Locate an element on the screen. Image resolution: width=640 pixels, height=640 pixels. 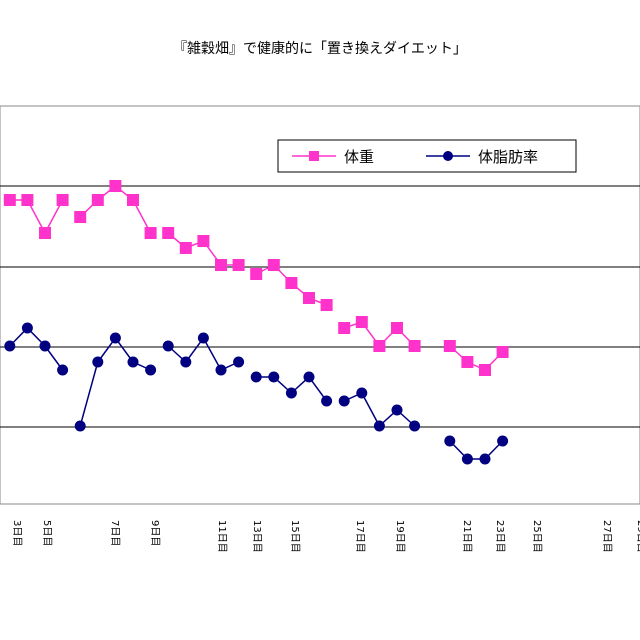
x-tick-label: 7日目 is located at coordinates (114, 533).